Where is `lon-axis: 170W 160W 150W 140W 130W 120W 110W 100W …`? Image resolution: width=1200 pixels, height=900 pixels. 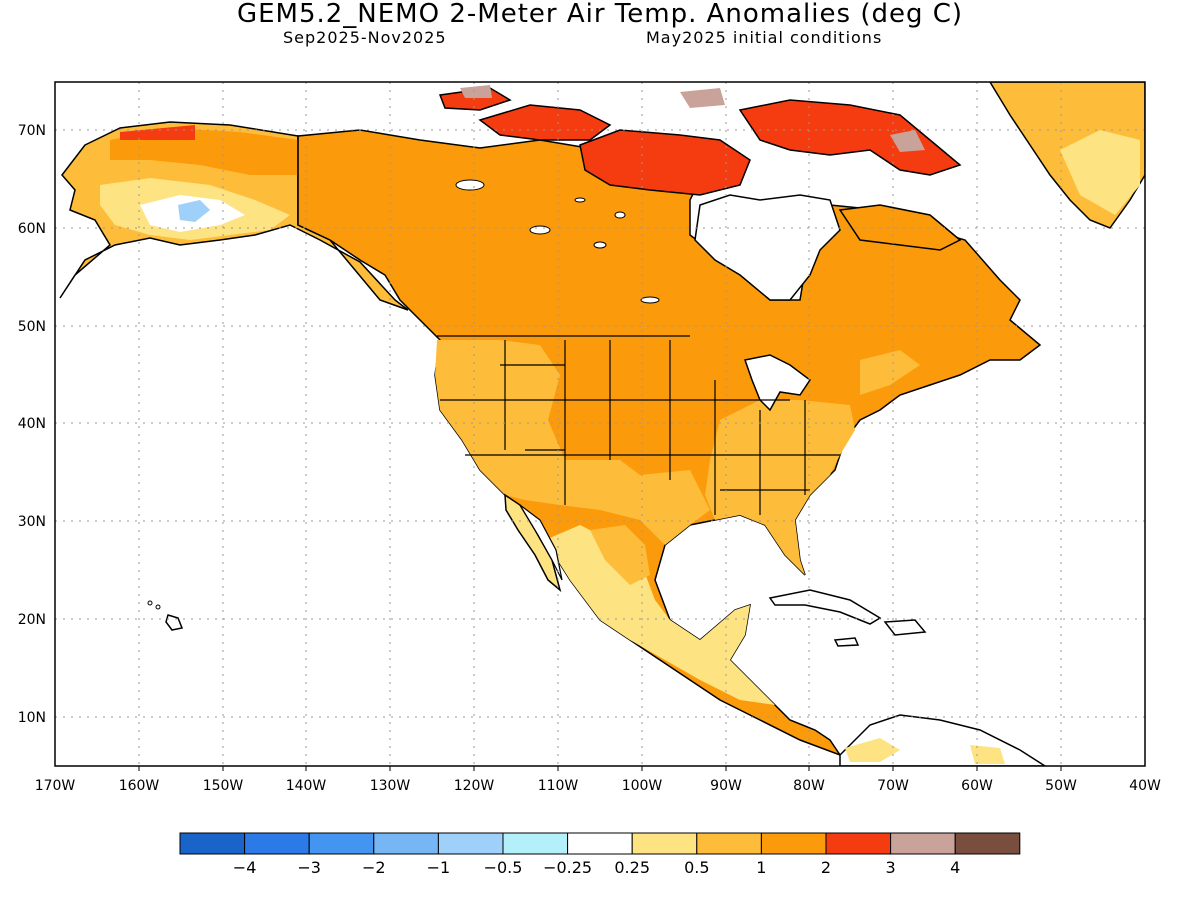
lon-axis: 170W 160W 150W 140W 130W 120W 110W 100W … is located at coordinates (598, 786).